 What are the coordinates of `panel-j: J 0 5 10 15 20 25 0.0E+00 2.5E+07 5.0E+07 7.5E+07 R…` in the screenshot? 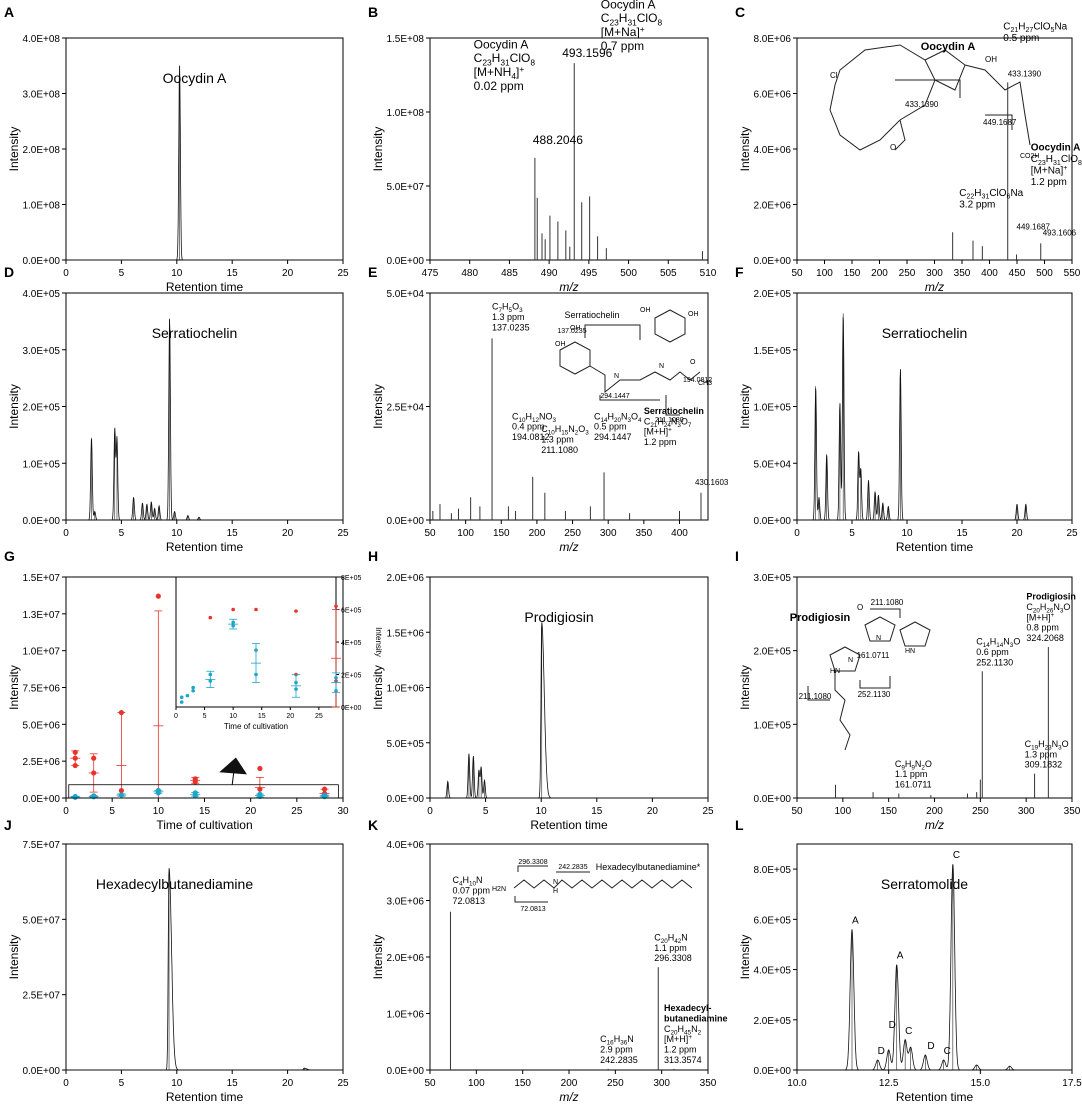 It's located at (176, 960).